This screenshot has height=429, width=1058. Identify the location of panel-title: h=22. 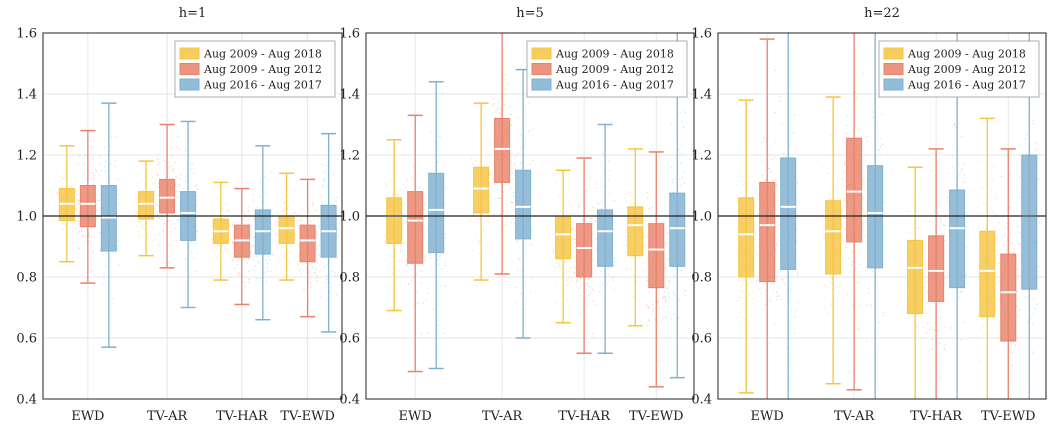
(882, 13).